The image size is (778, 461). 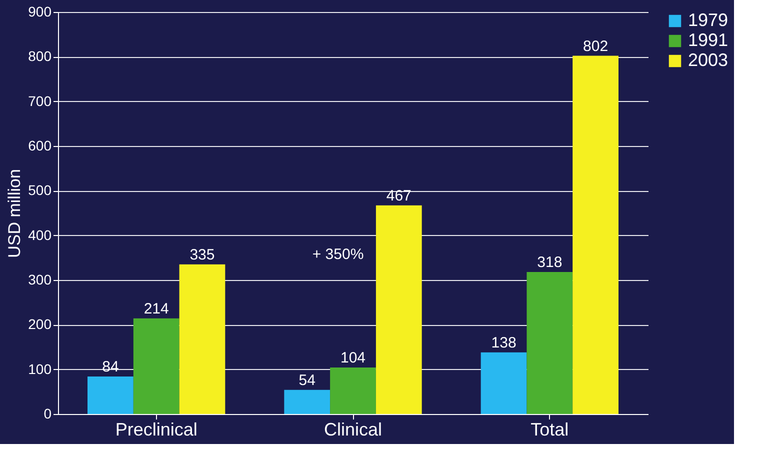 What do you see at coordinates (40, 56) in the screenshot?
I see `y-tick-label: 800` at bounding box center [40, 56].